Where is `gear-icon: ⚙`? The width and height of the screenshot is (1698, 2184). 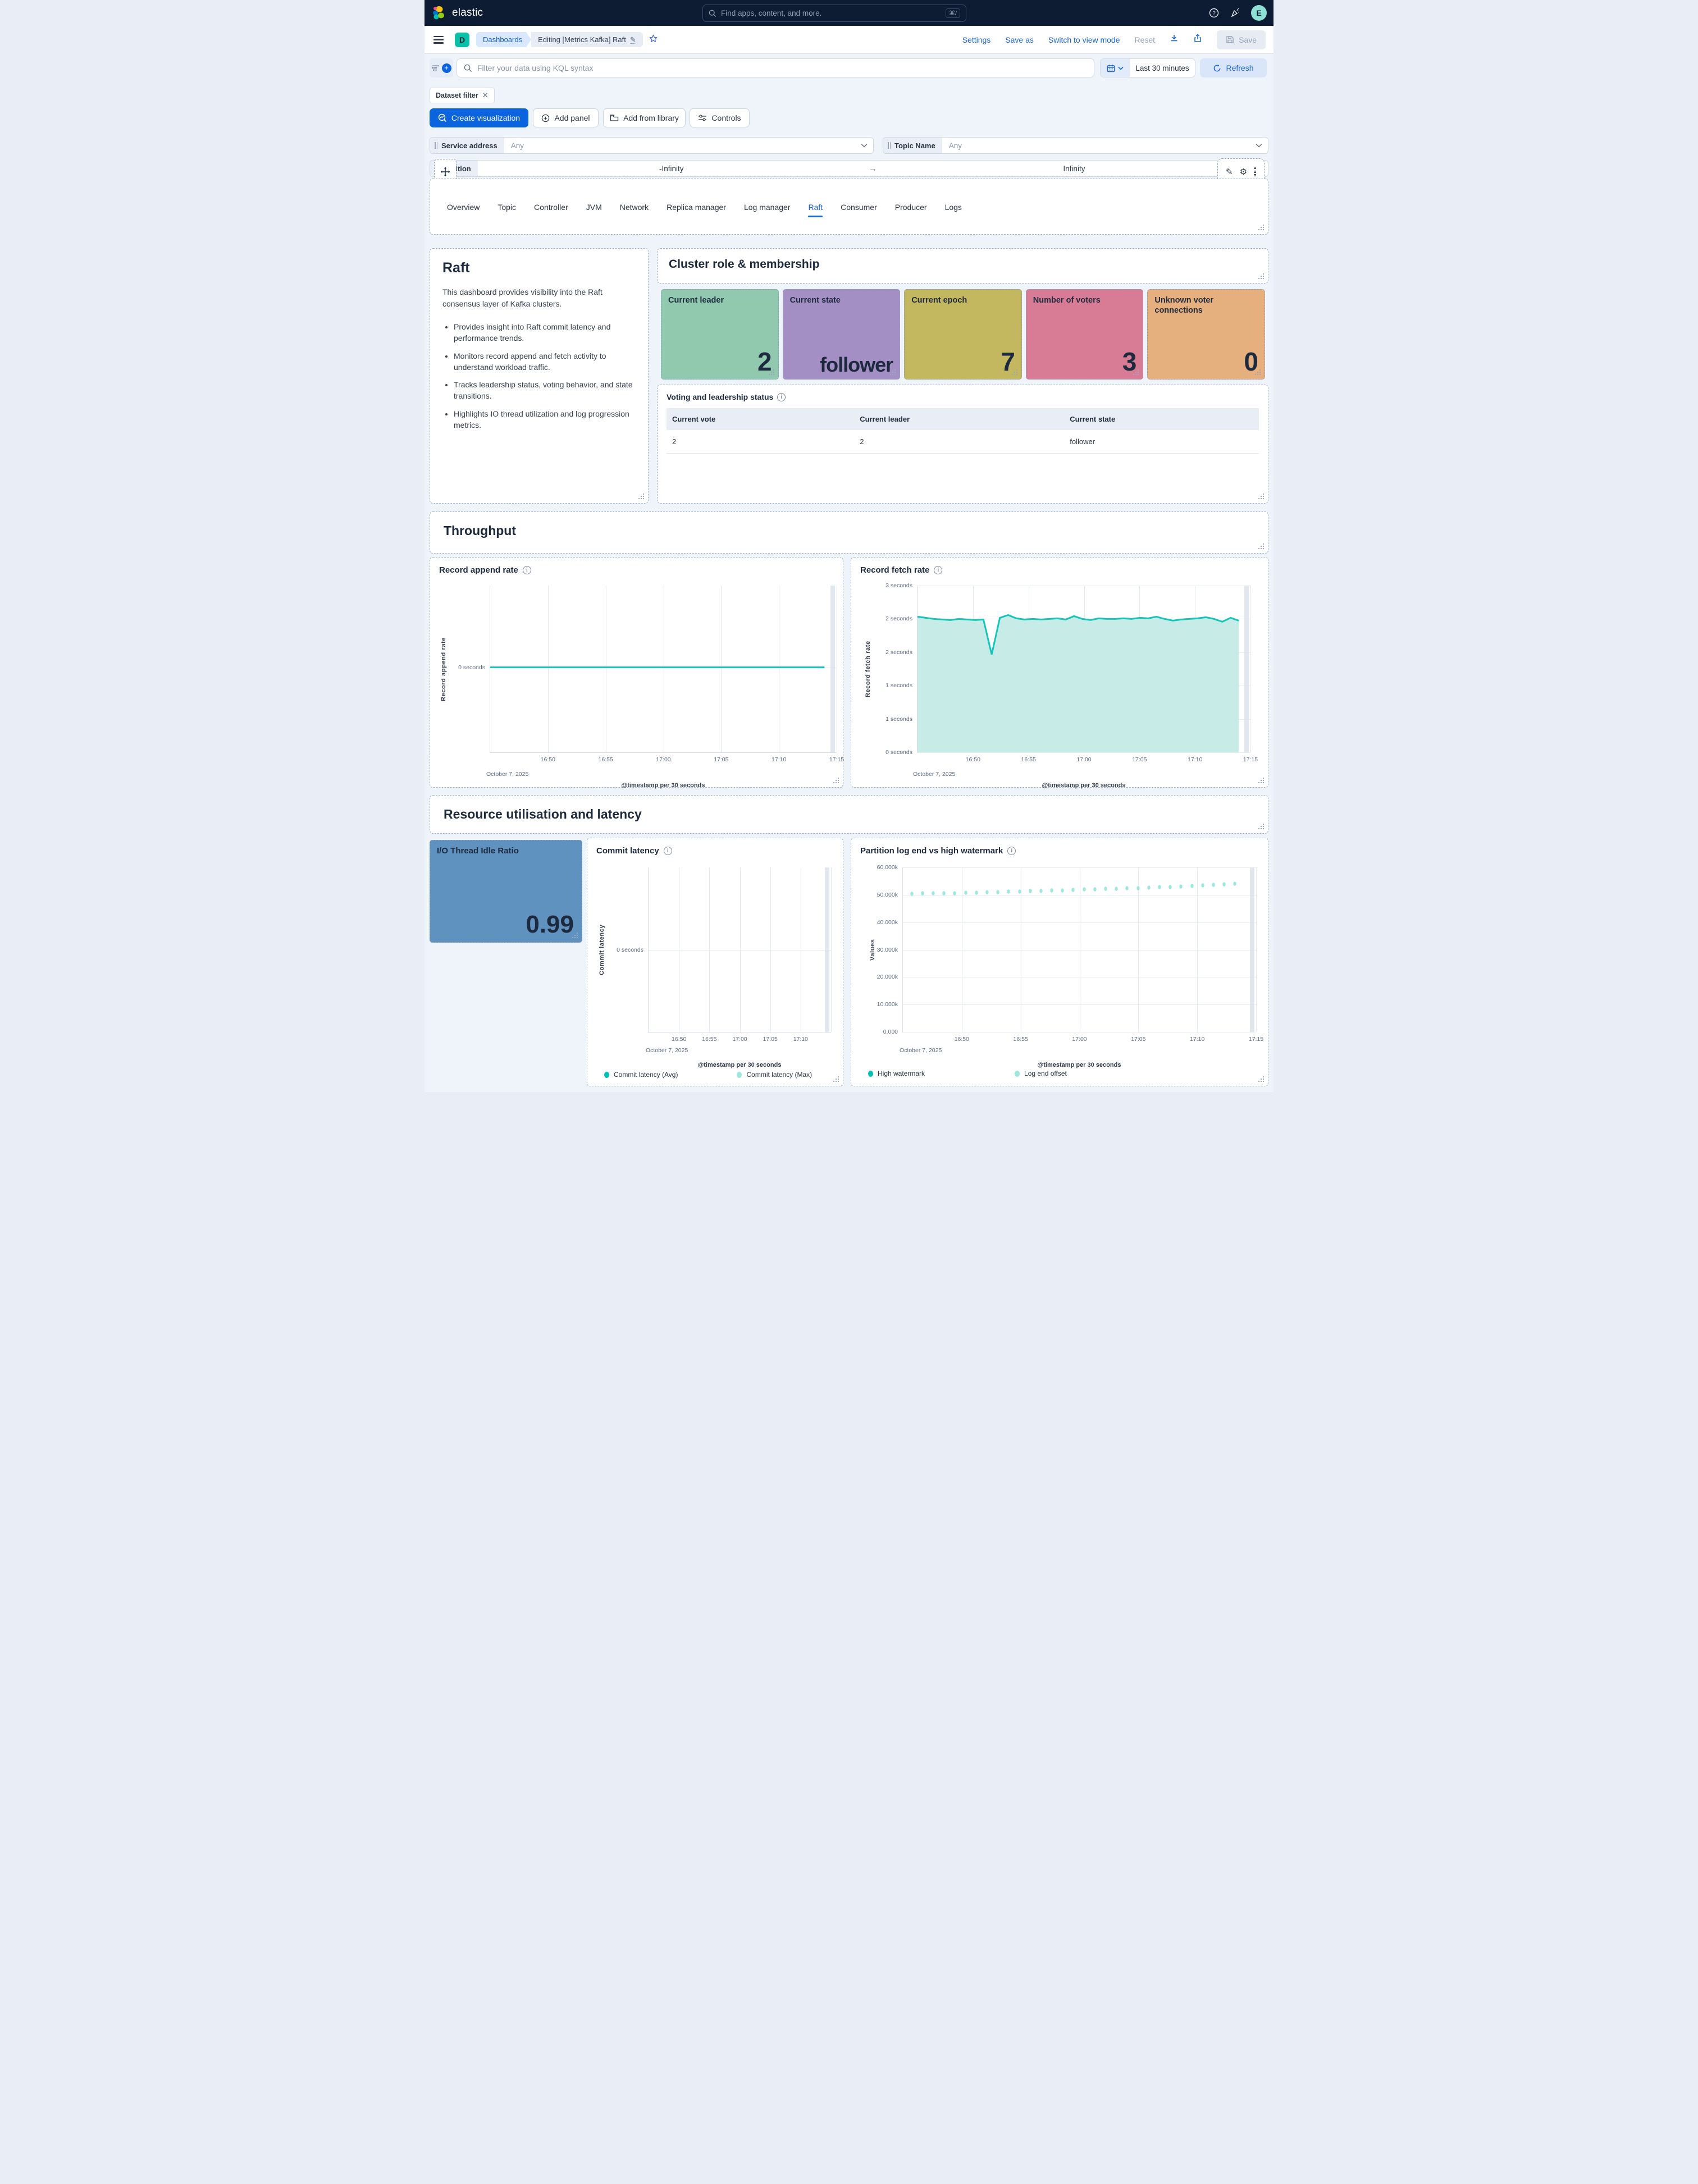 gear-icon: ⚙ is located at coordinates (1243, 172).